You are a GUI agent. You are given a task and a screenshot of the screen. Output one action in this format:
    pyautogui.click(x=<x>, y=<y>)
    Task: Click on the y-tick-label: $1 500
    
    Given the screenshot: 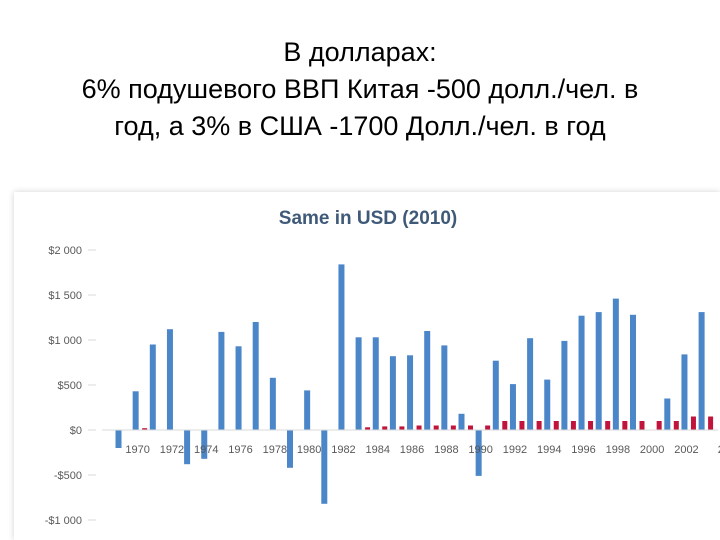 What is the action you would take?
    pyautogui.click(x=65, y=296)
    